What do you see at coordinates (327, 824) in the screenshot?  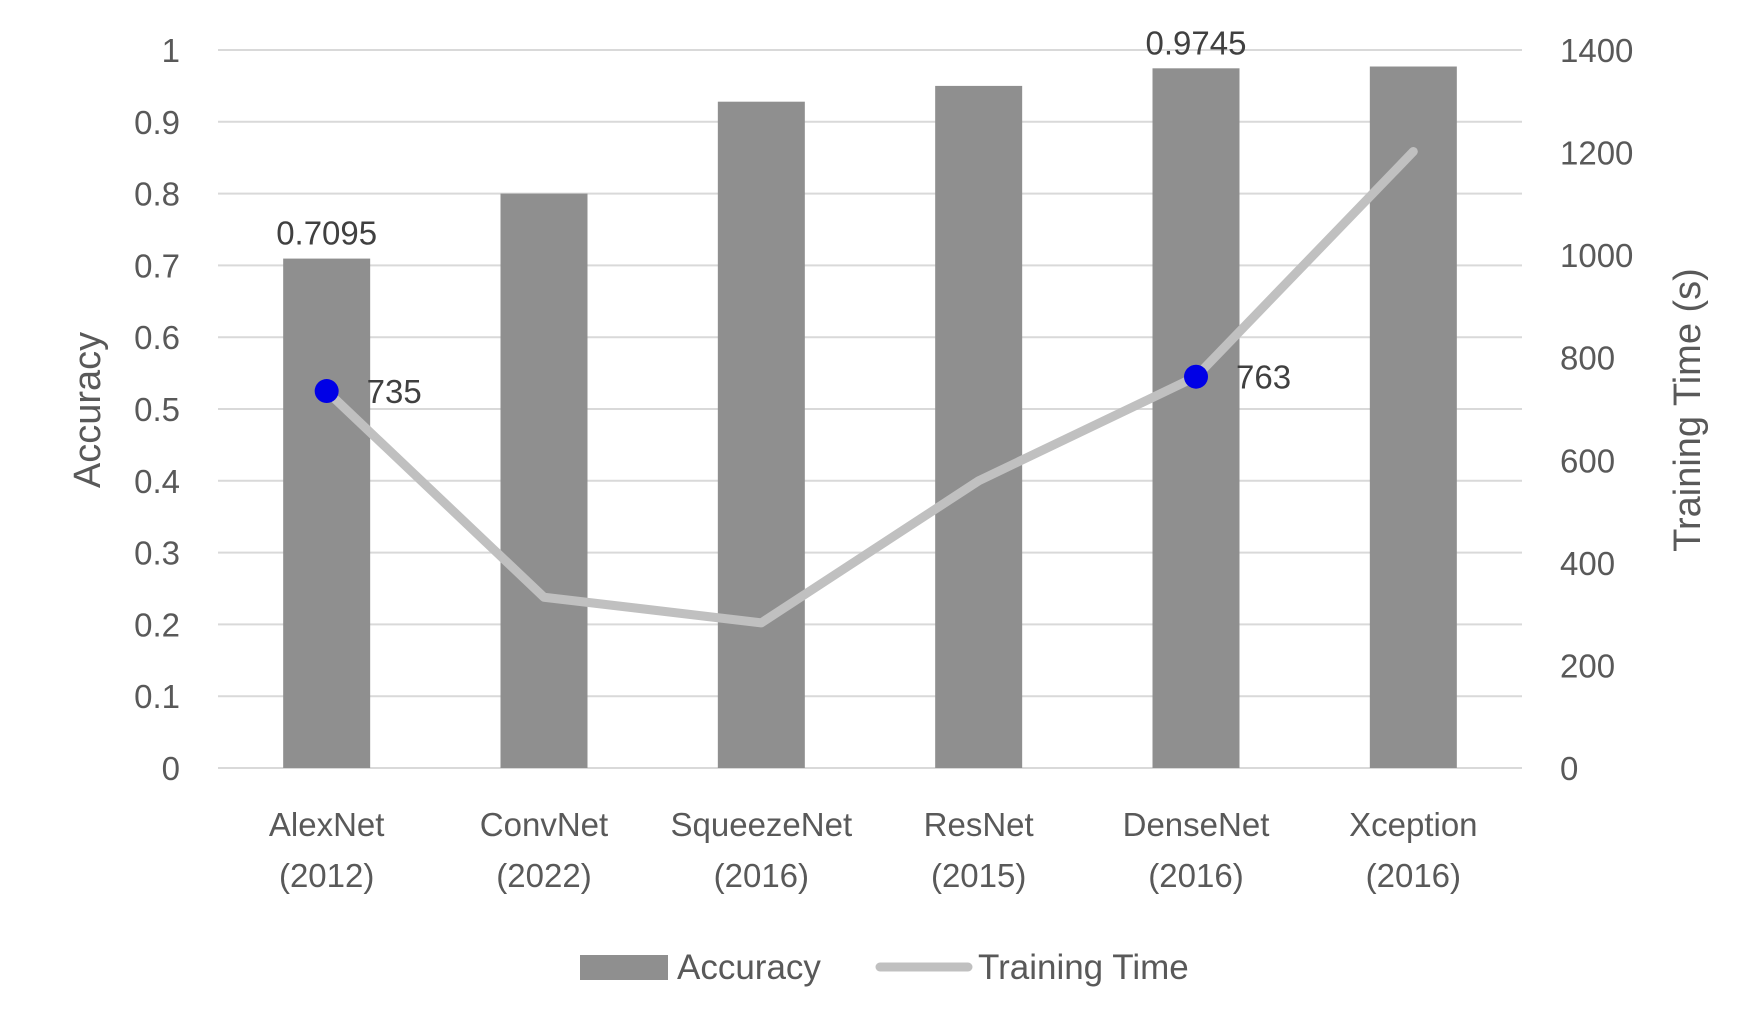 I see `category-label: AlexNet` at bounding box center [327, 824].